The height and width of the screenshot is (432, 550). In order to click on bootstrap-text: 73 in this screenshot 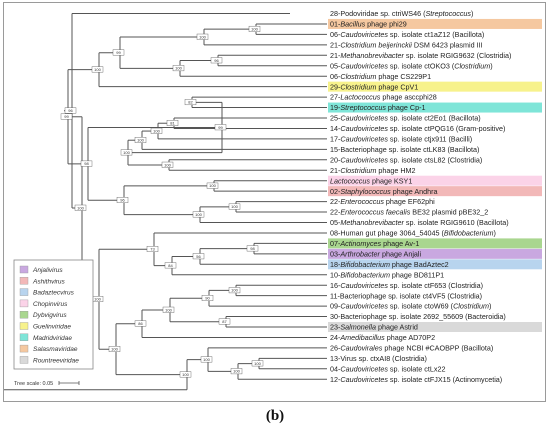, I will do `click(152, 249)`.